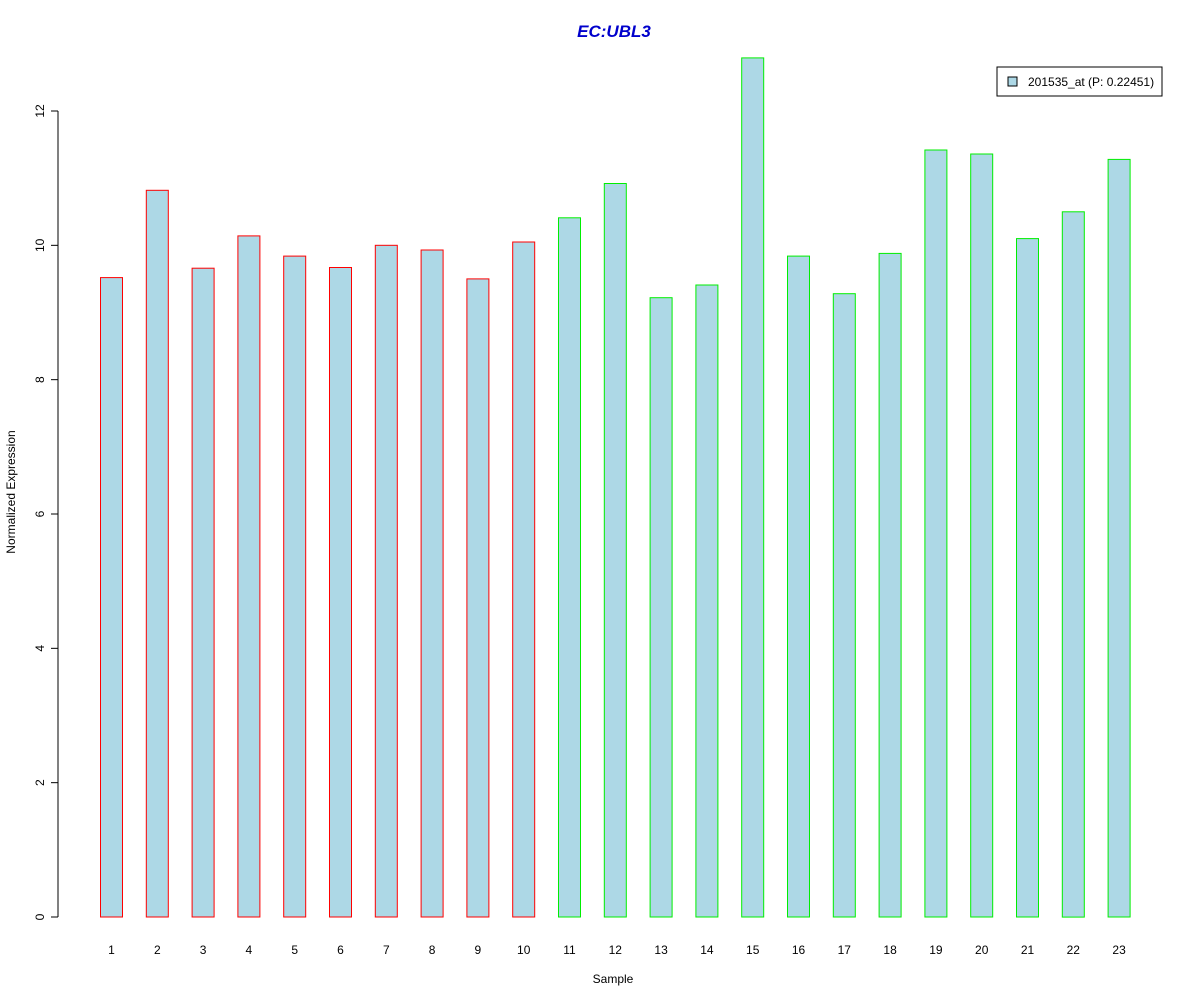  I want to click on y-axis-label: Normalized Expression, so click(11, 491).